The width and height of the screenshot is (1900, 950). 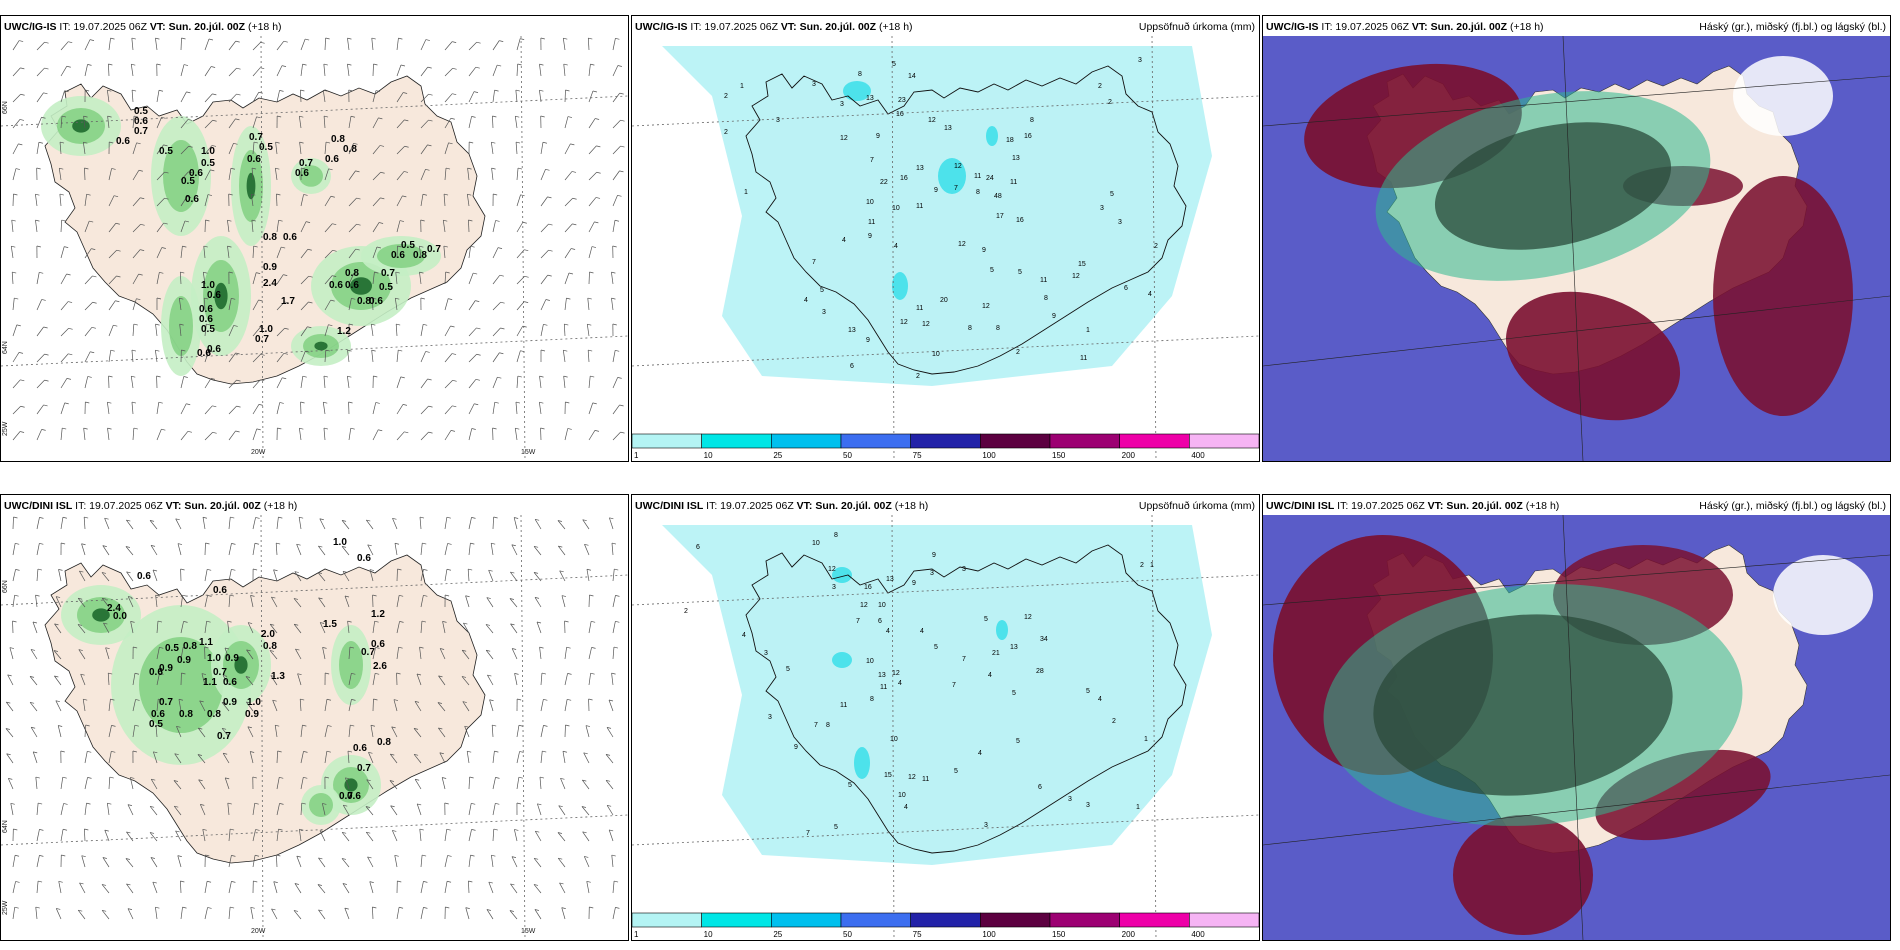 I want to click on lead-time: (+18 h), so click(x=895, y=27).